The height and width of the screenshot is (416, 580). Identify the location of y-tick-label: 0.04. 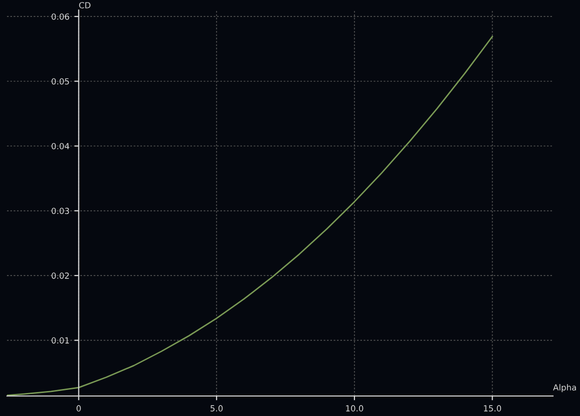
(61, 146).